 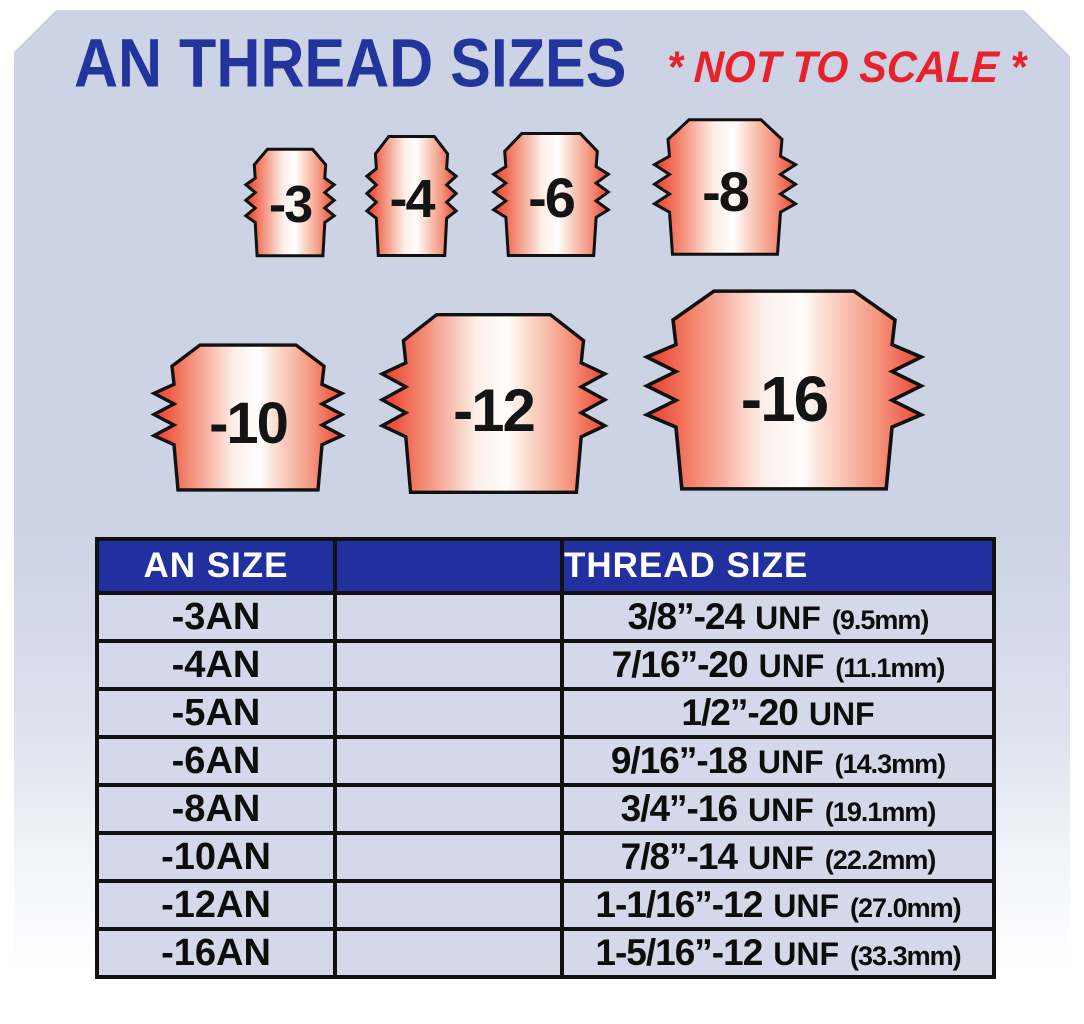 I want to click on thread-size-cell: 1-5/16”-12 UNF (33.3mm), so click(x=778, y=953).